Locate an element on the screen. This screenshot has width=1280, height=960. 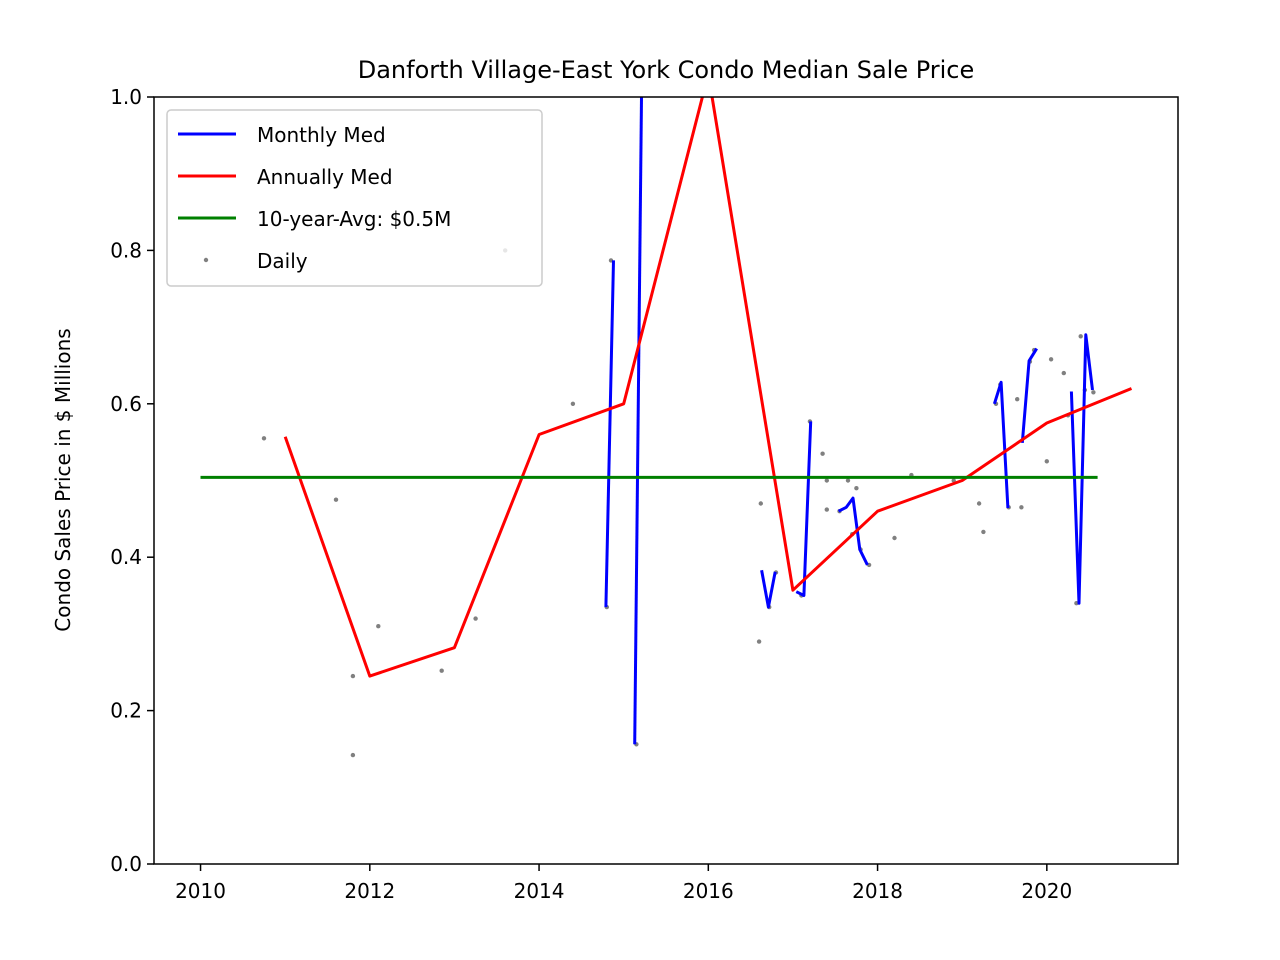
y-tick-label: 0.0 is located at coordinates (126, 864).